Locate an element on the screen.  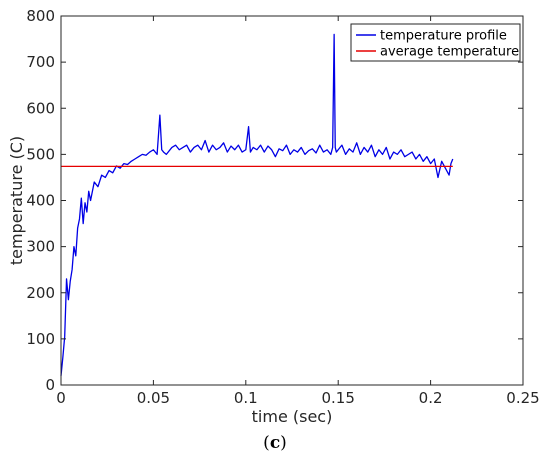
x-tick-label: 0 is located at coordinates (61, 398).